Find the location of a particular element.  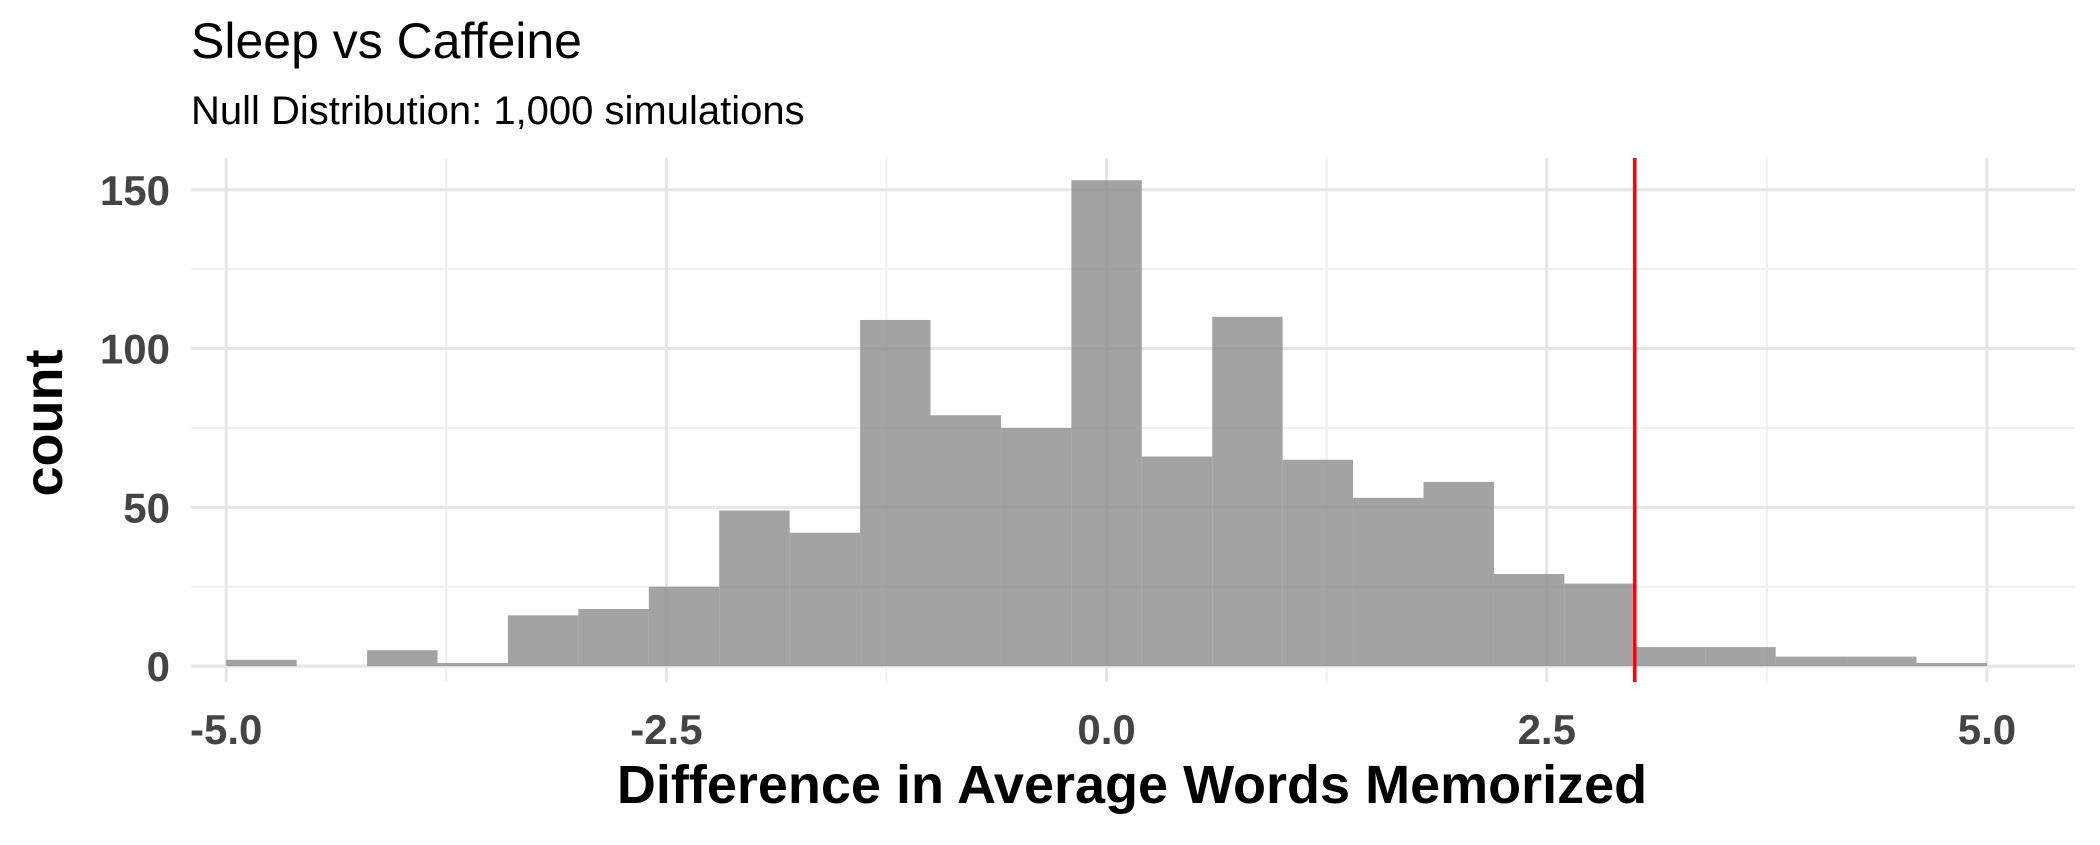

y-tick-label: 50 is located at coordinates (146, 507).